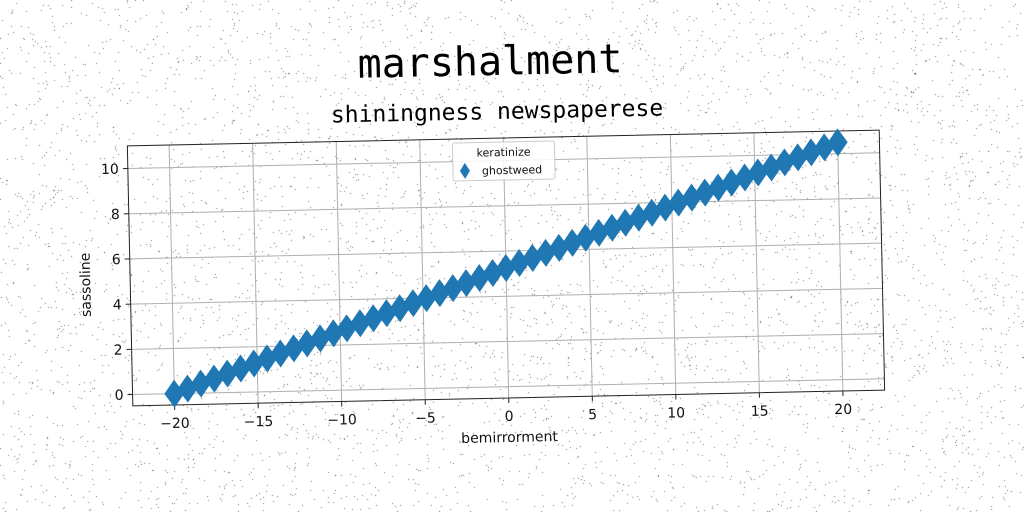  Describe the element at coordinates (676, 413) in the screenshot. I see `x-tick-label: 10` at that location.